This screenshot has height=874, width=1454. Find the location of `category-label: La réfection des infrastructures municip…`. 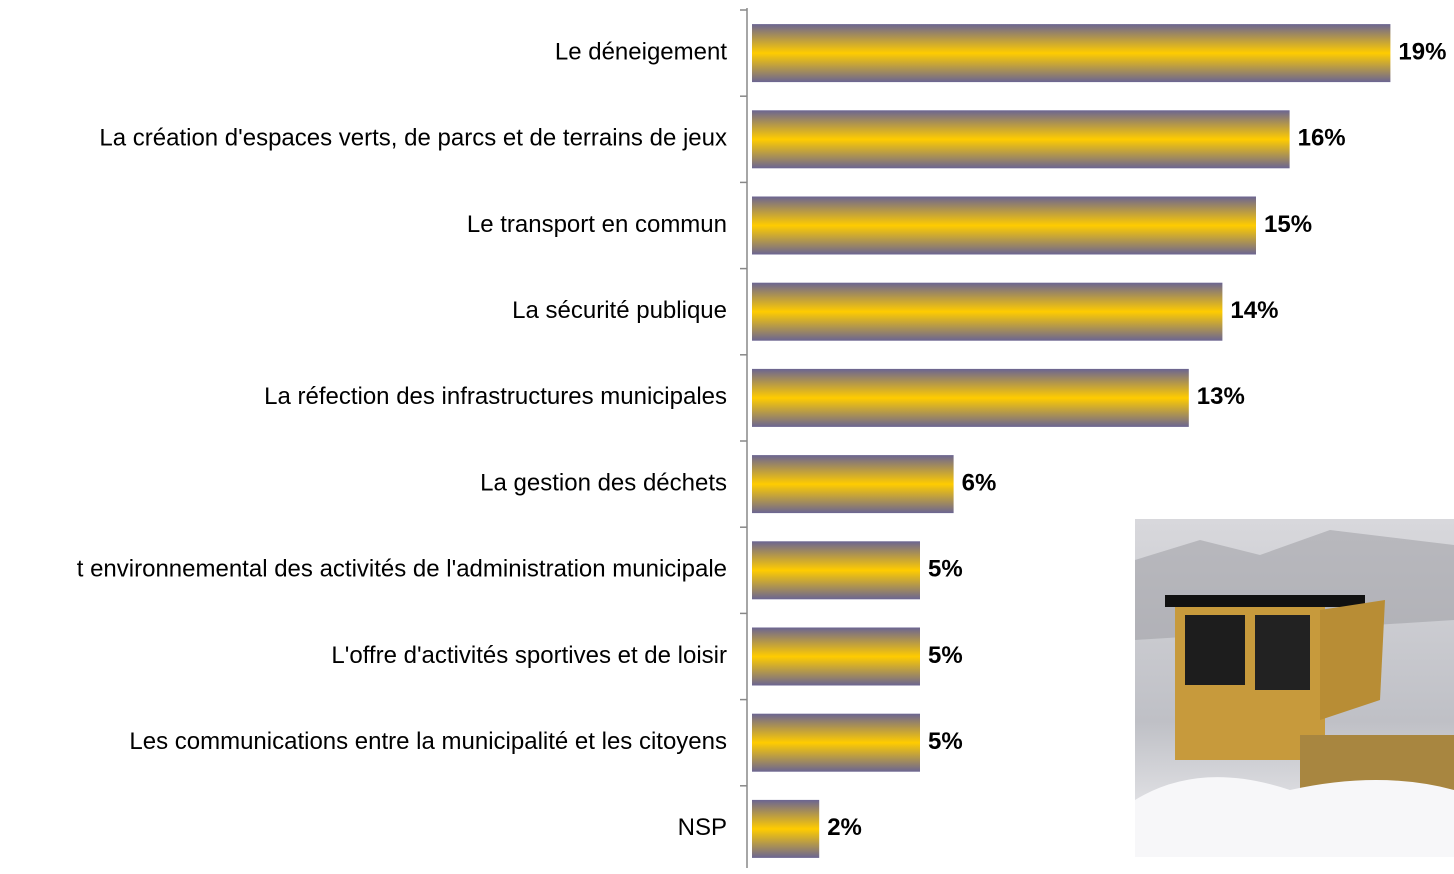

category-label: La réfection des infrastructures municip… is located at coordinates (495, 396).